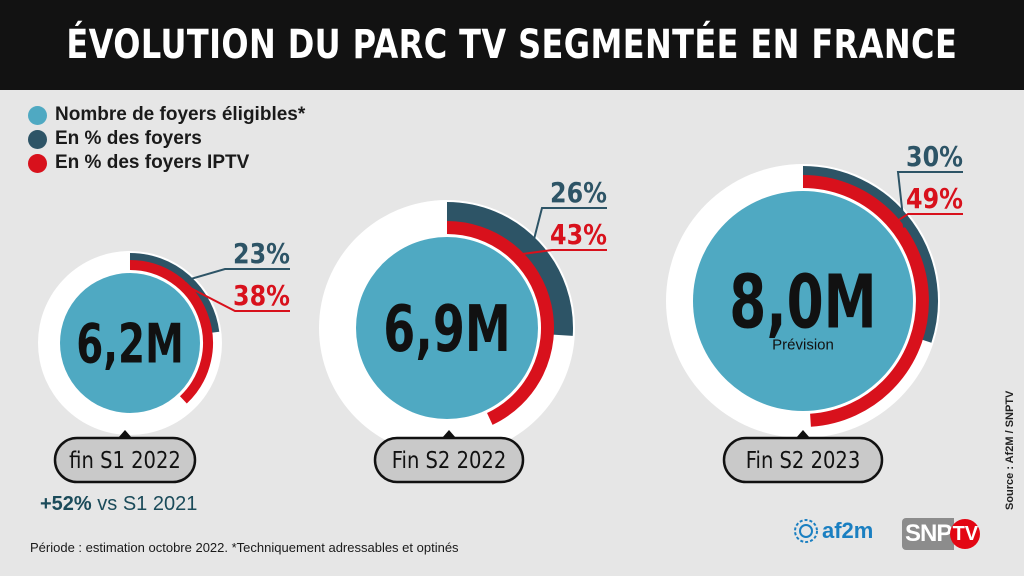  I want to click on legend-item-households-pct: En % des foyers, so click(166, 139).